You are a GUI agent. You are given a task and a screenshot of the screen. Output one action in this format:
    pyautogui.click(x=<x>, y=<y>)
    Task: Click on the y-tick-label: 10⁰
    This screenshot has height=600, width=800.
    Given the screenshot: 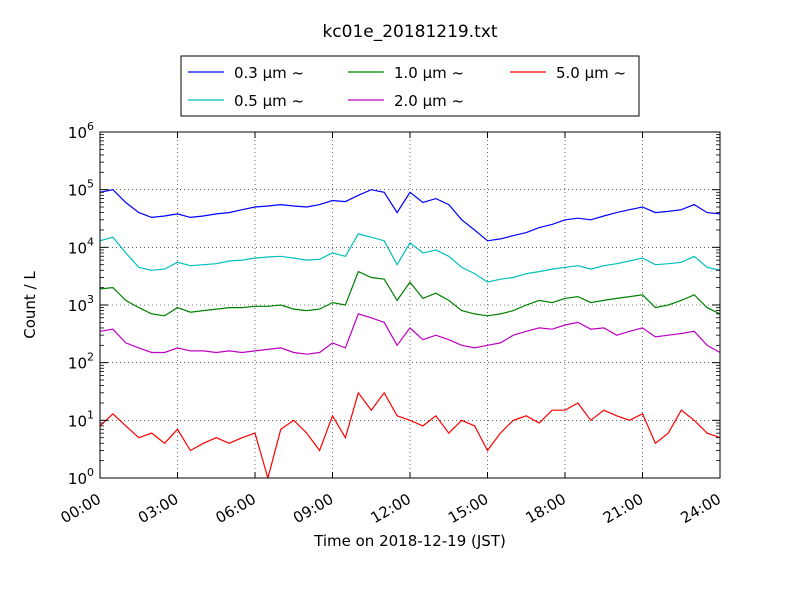 What is the action you would take?
    pyautogui.click(x=81, y=477)
    